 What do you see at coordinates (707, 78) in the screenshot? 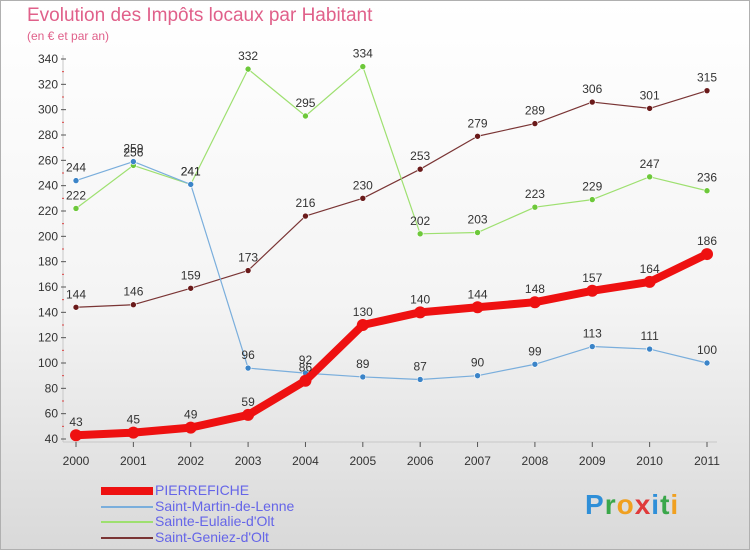
I see `data-label: 315` at bounding box center [707, 78].